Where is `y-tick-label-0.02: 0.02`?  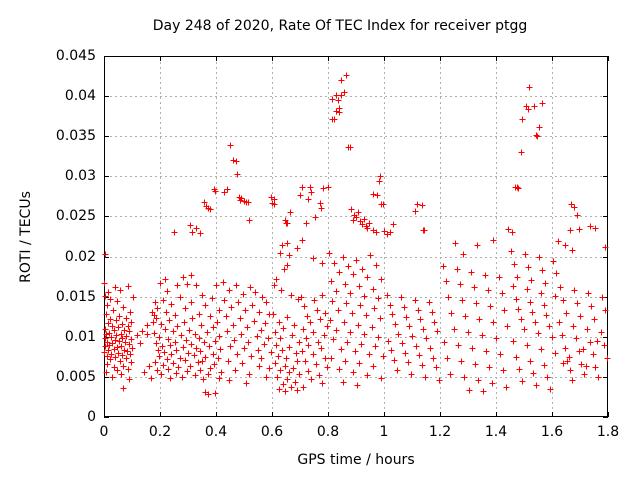
y-tick-label-0.02: 0.02 is located at coordinates (80, 256).